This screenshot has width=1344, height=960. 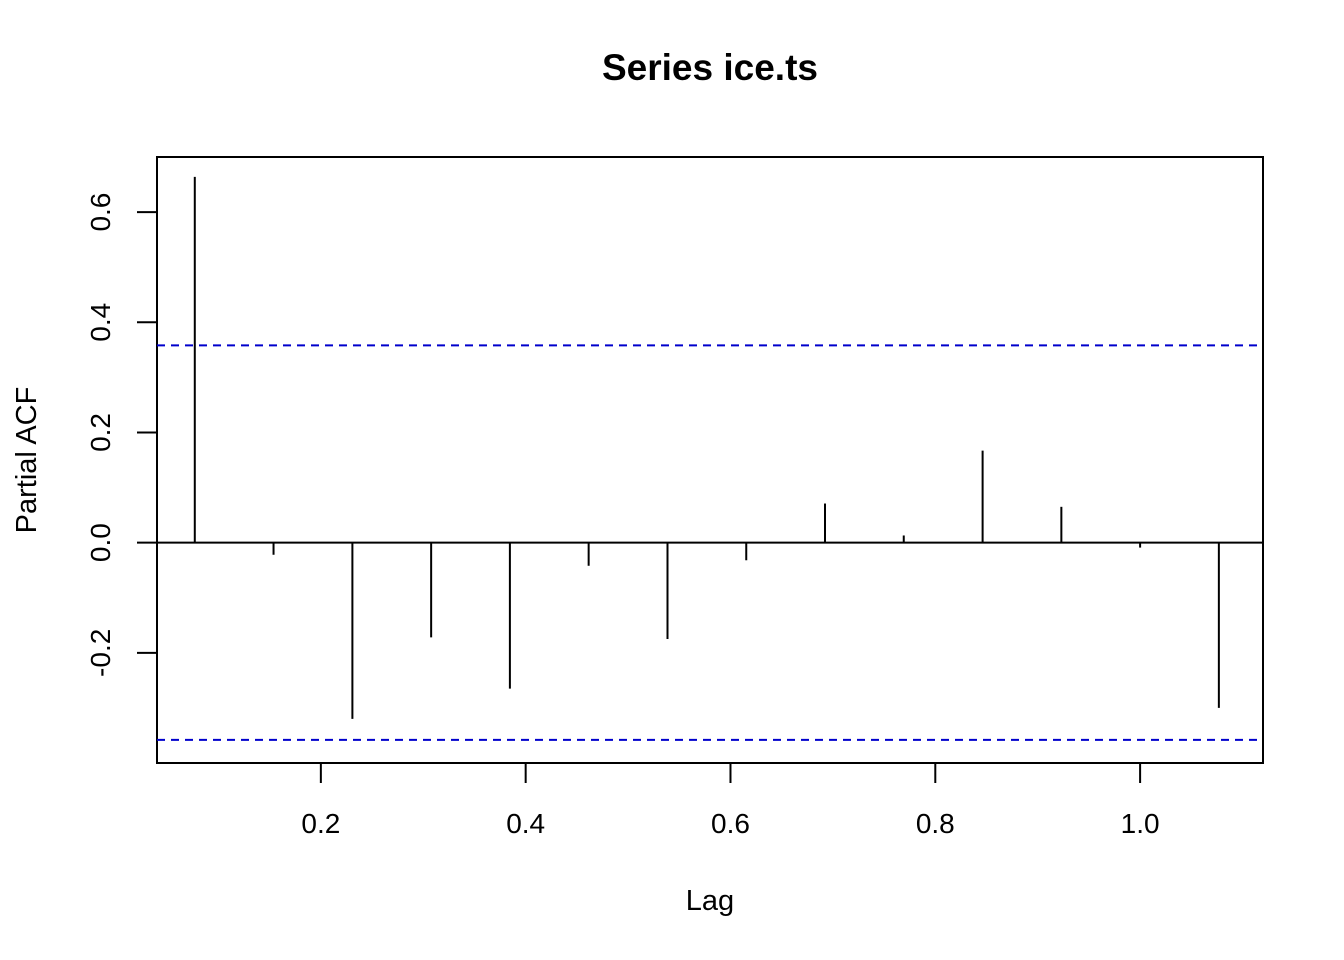 What do you see at coordinates (730, 823) in the screenshot?
I see `x-tick-label: 0.6` at bounding box center [730, 823].